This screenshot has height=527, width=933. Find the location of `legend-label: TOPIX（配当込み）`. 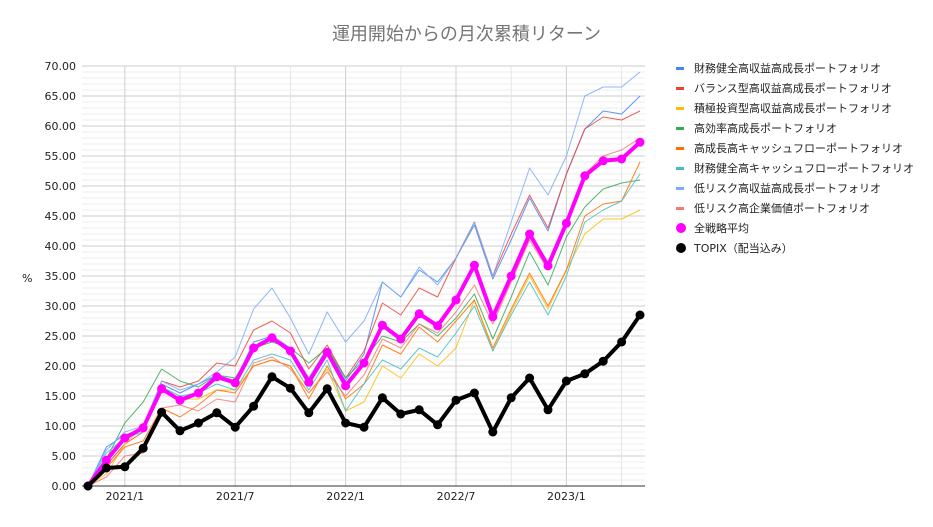

legend-label: TOPIX（配当込み） is located at coordinates (743, 248).